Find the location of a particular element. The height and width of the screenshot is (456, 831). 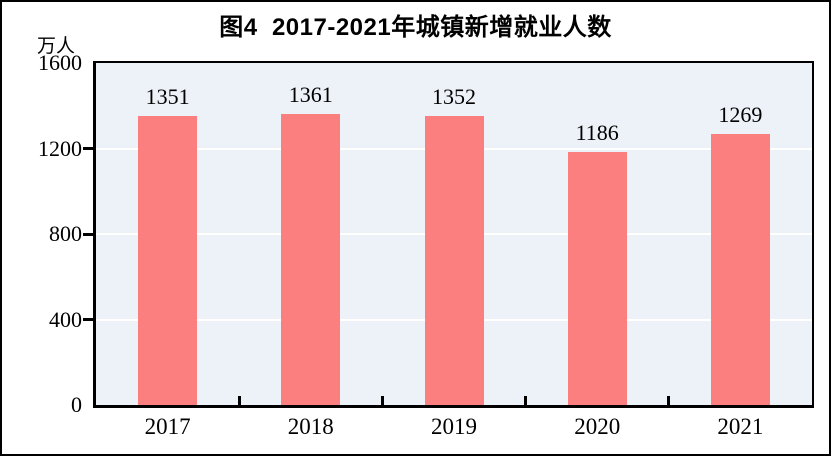

x-axis-tick-label: 2017 is located at coordinates (167, 426).